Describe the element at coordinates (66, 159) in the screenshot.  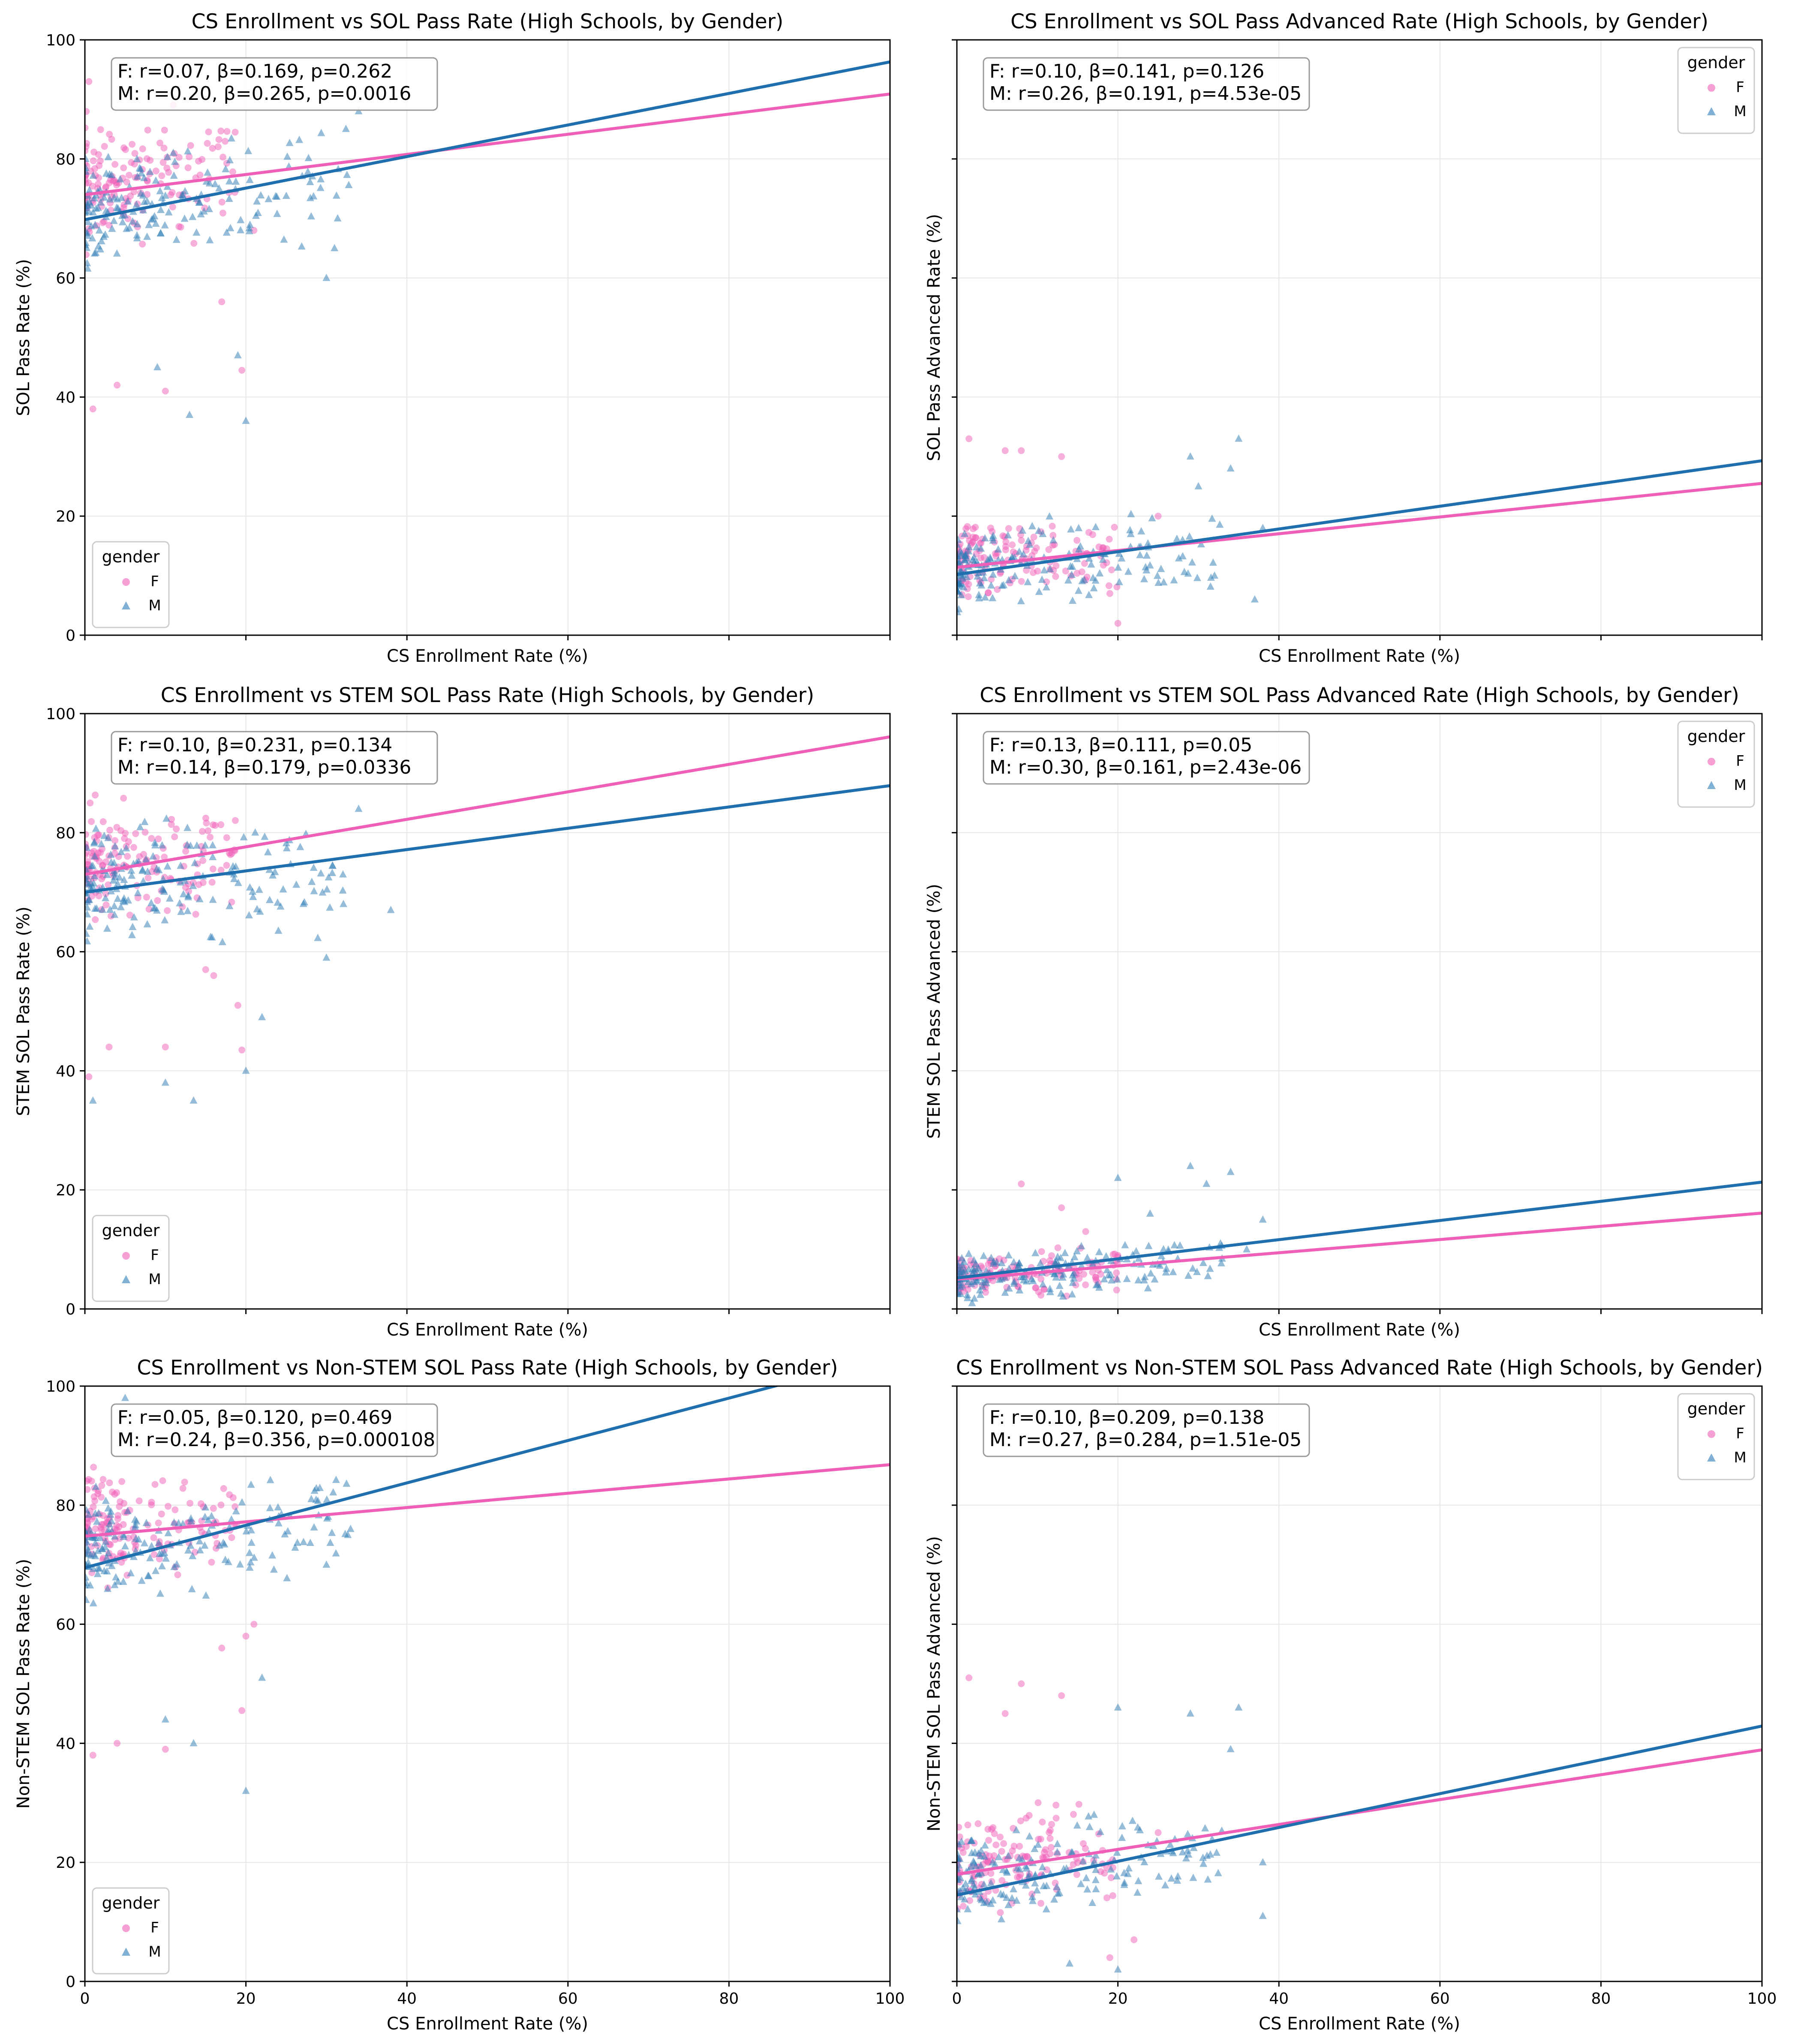
I see `y-tick-label: 80` at that location.